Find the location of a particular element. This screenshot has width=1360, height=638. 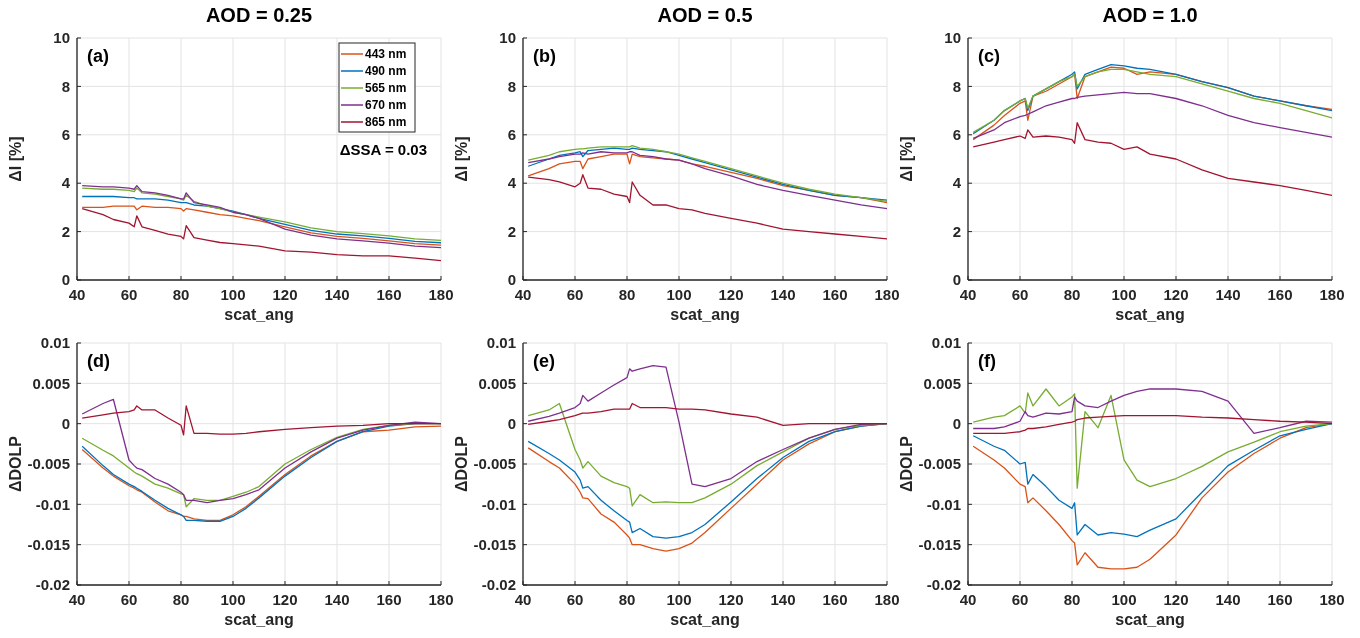

chart-title: AOD = 0.5 is located at coordinates (705, 15).